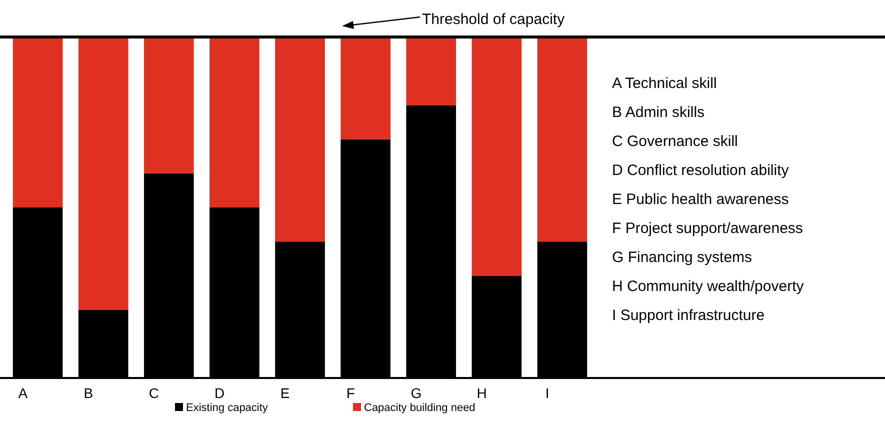 The height and width of the screenshot is (421, 885). I want to click on x-tick-label: F, so click(350, 393).